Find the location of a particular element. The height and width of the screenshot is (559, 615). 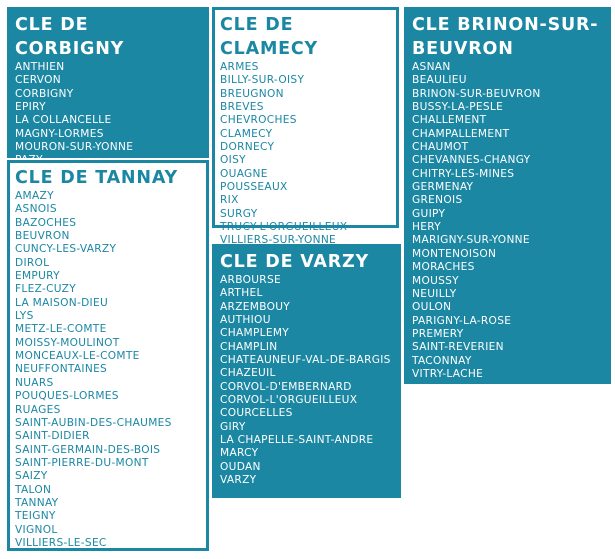

commune: MARIGNY-SUR-YONNE is located at coordinates (471, 240).